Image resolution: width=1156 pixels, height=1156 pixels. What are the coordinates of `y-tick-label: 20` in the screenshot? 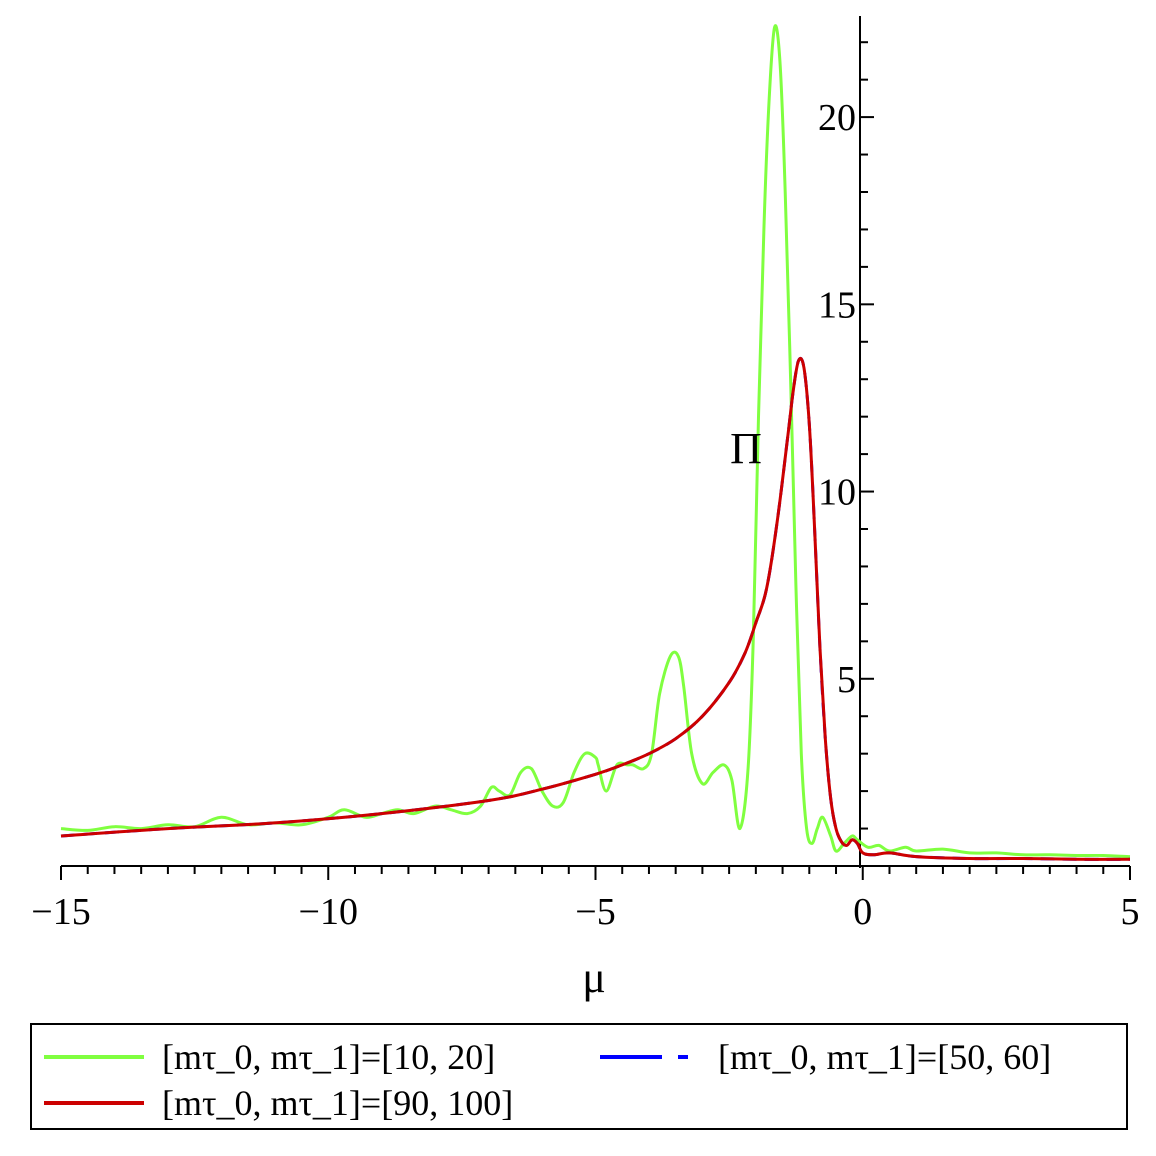 It's located at (837, 118).